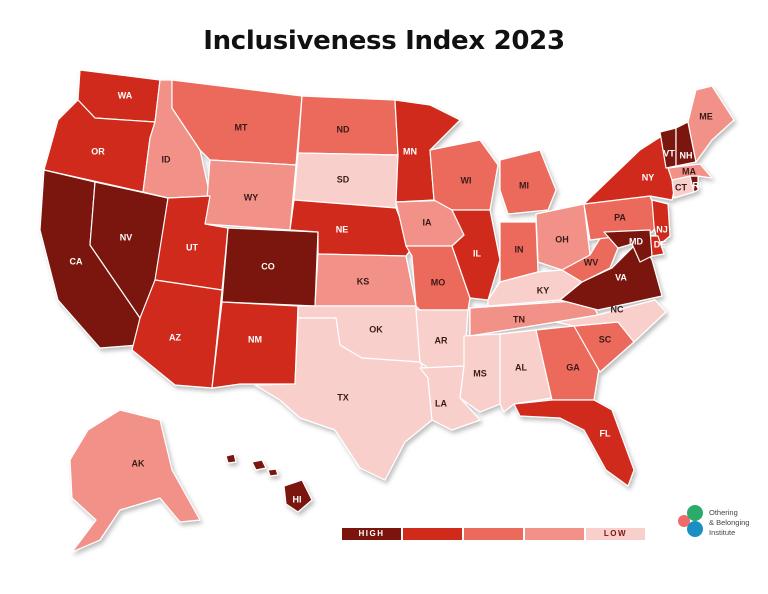 The image size is (768, 594). I want to click on legend: HIGH LOW, so click(493, 534).